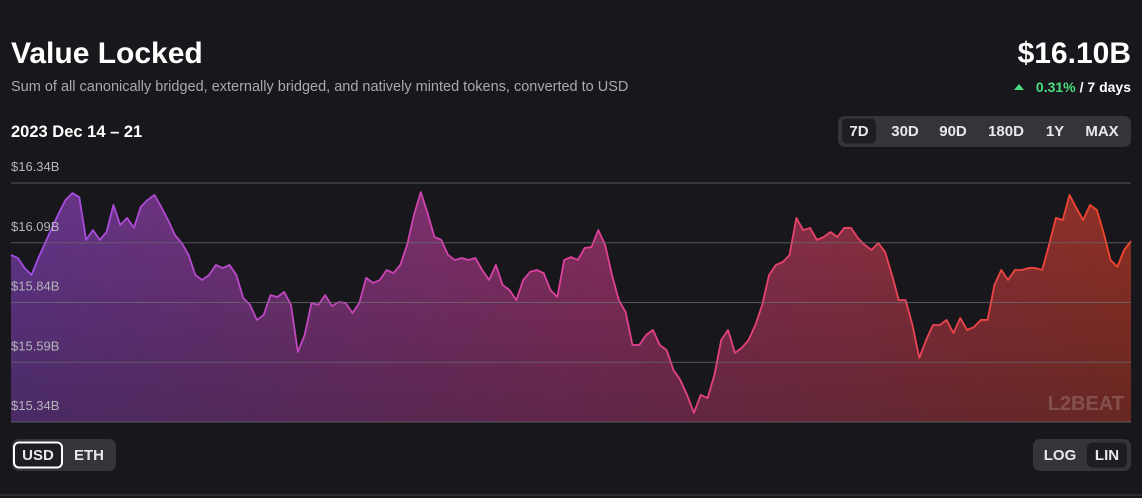  I want to click on title: Value Locked, so click(107, 53).